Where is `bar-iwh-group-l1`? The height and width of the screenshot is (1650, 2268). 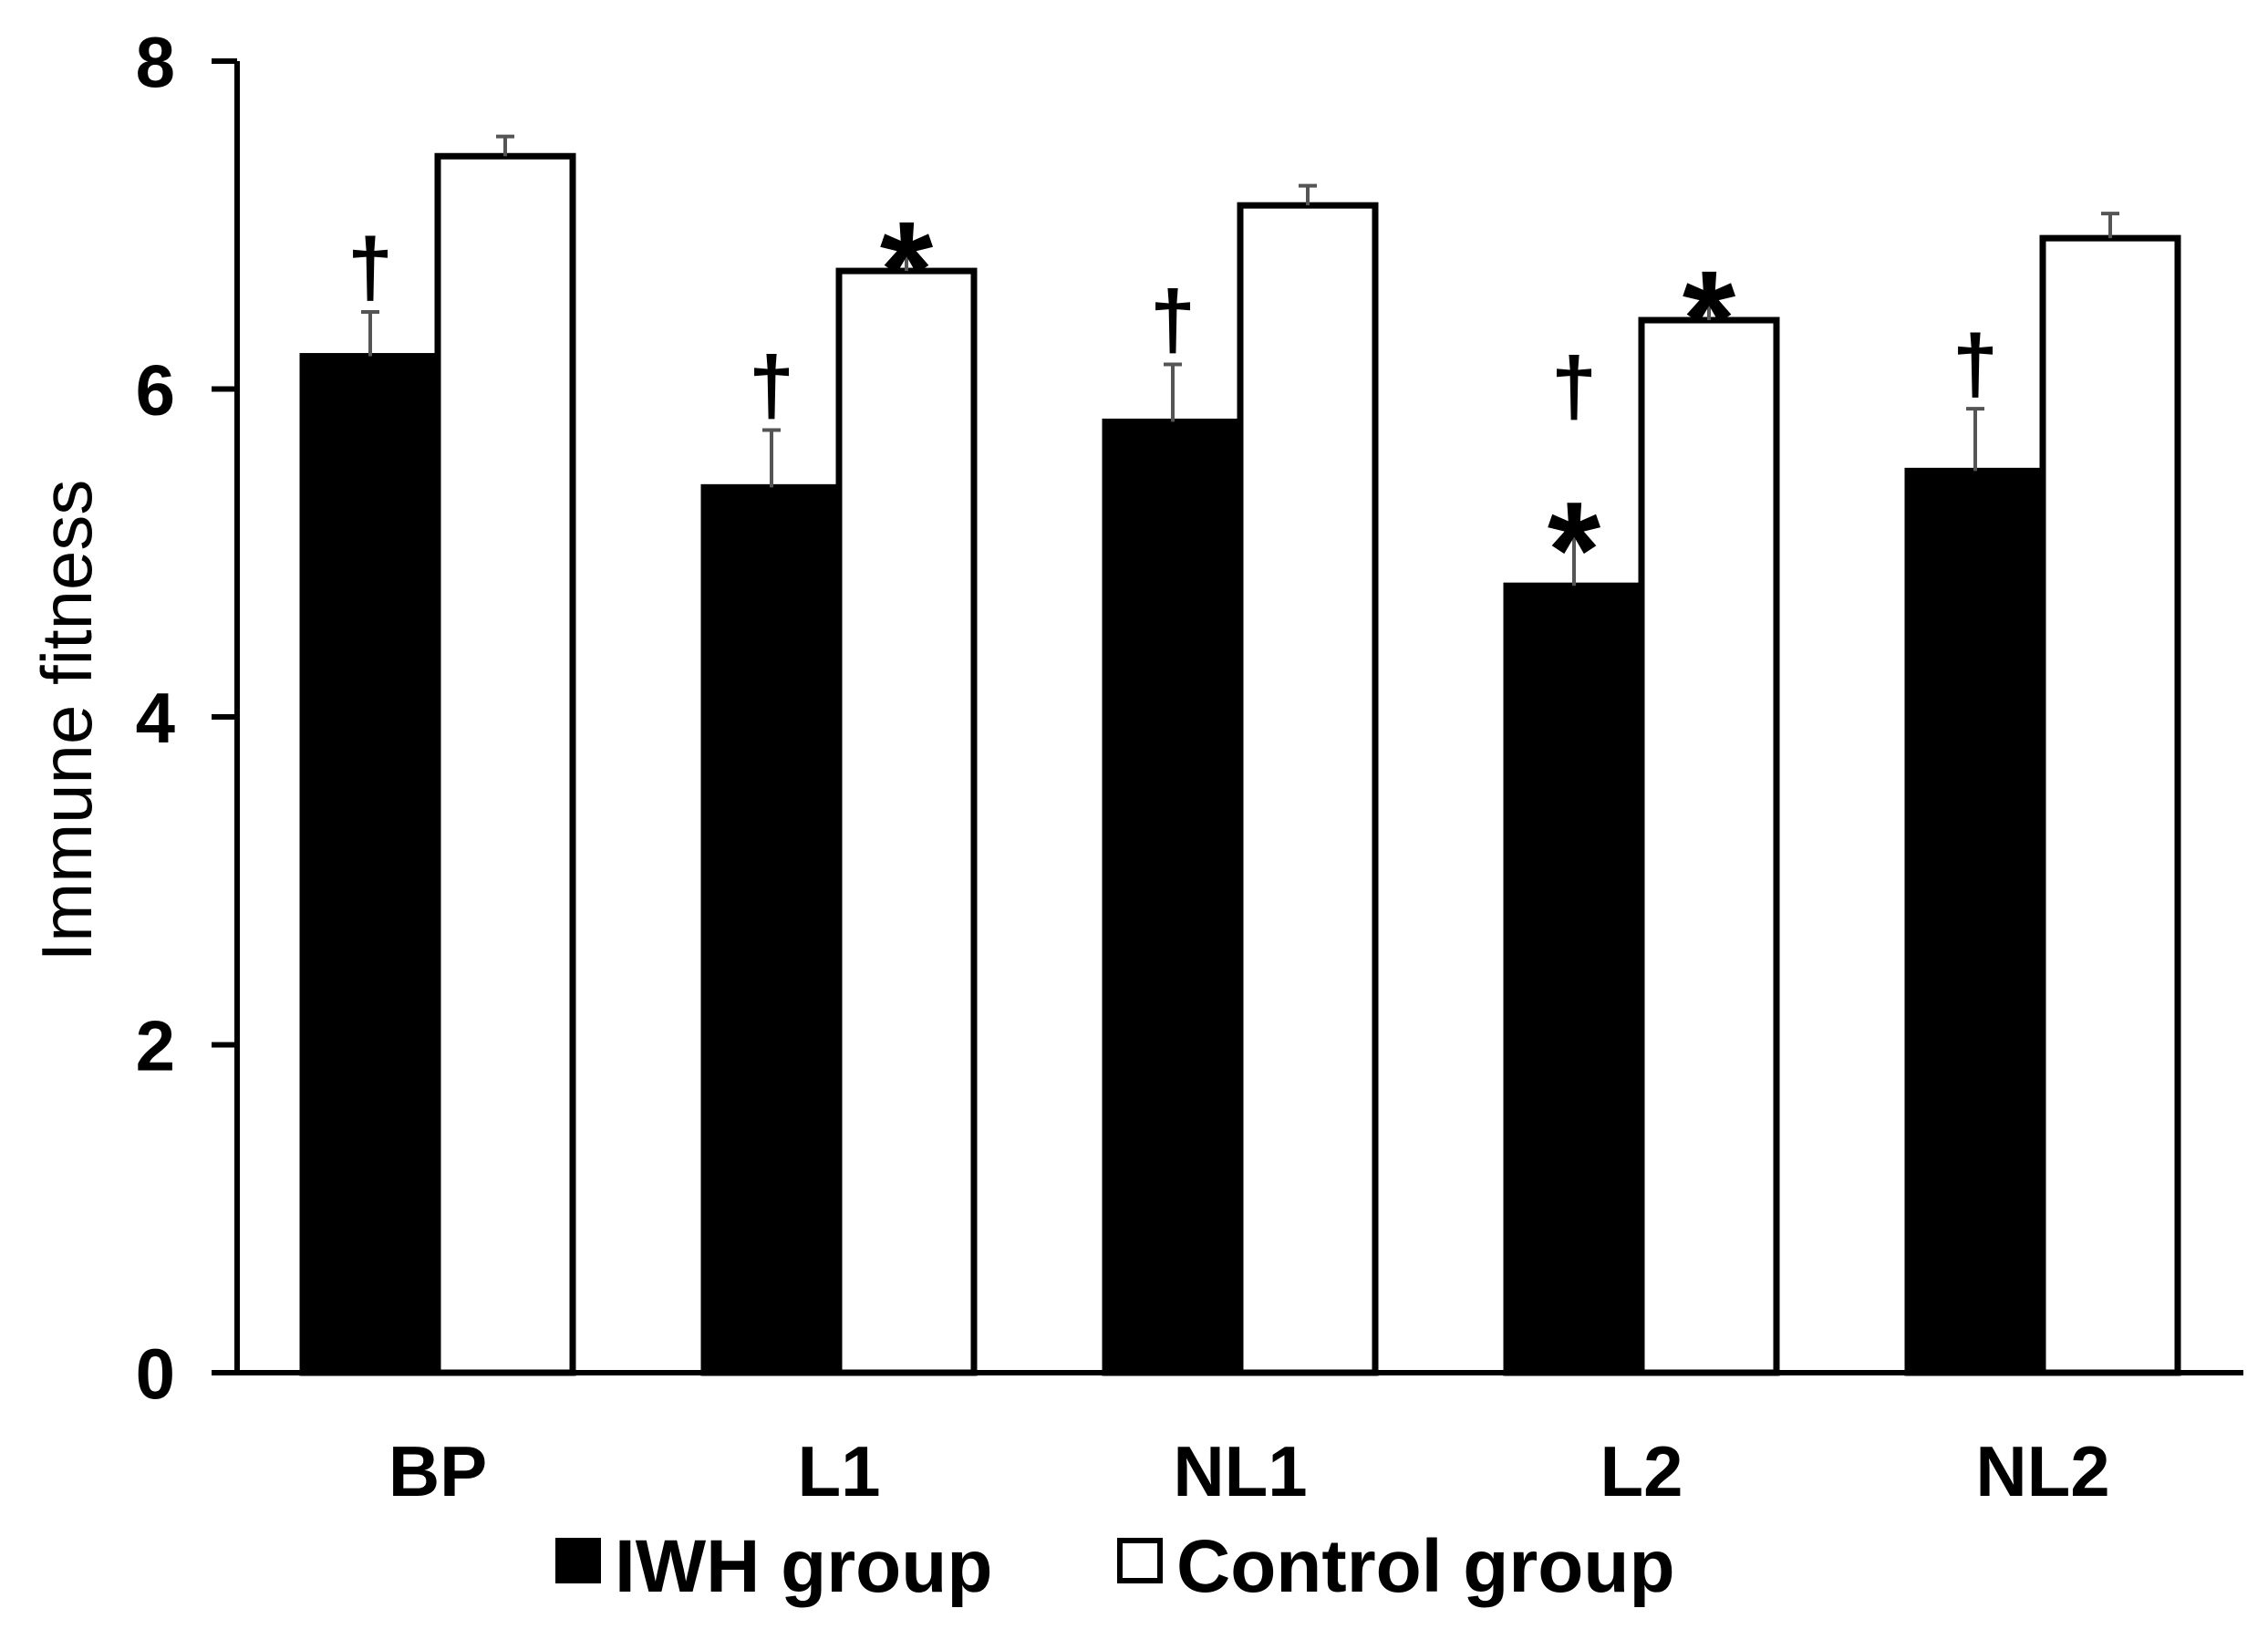 bar-iwh-group-l1 is located at coordinates (771, 929).